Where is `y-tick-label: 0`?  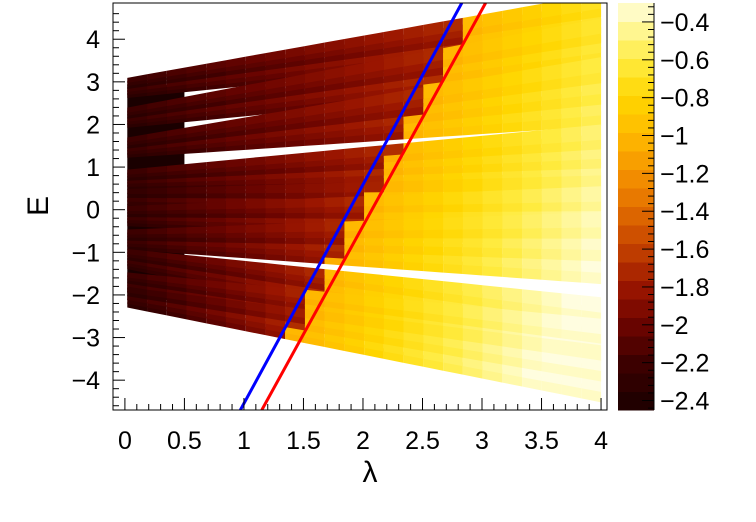
y-tick-label: 0 is located at coordinates (93, 211).